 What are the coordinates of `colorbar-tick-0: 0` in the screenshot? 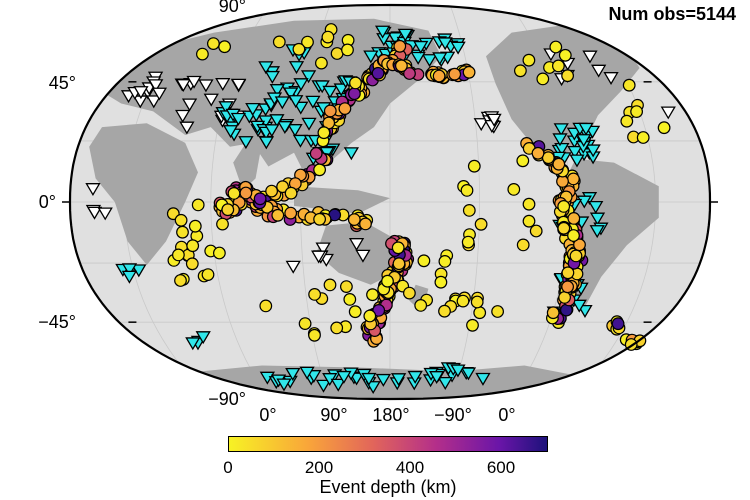 It's located at (228, 467).